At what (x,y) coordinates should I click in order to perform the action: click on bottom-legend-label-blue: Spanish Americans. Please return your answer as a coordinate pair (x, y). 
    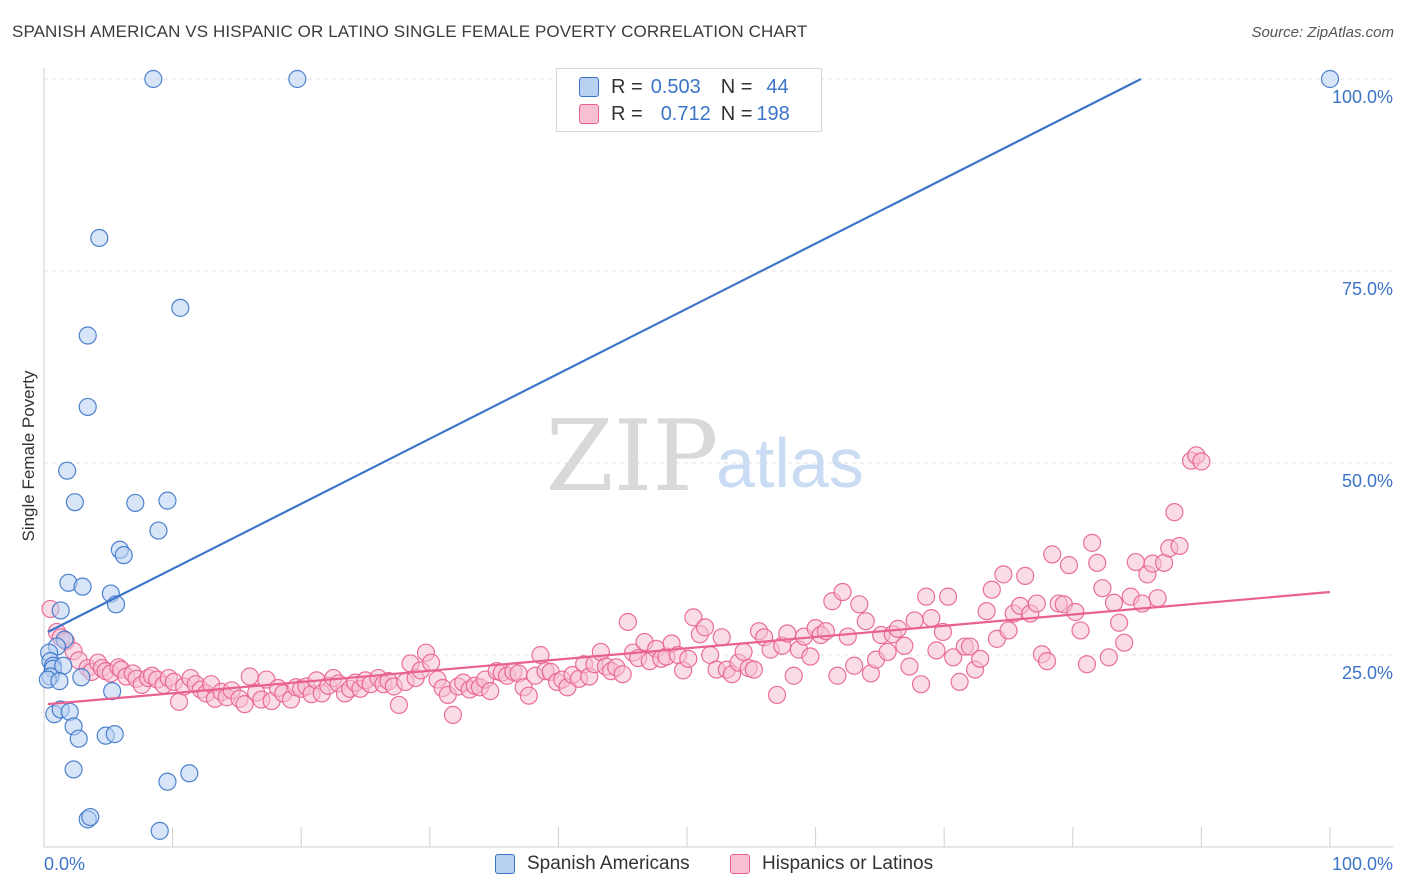
    Looking at the image, I should click on (608, 863).